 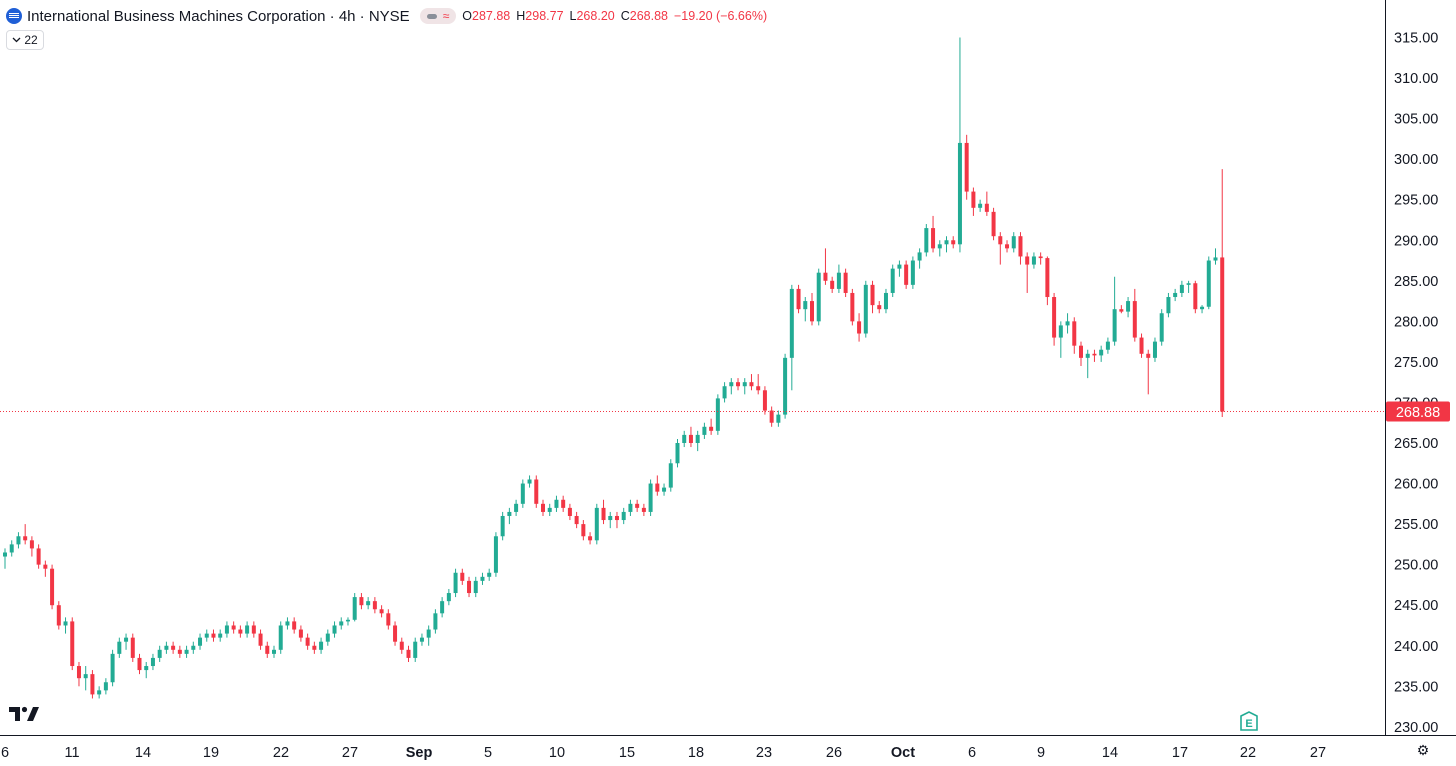 What do you see at coordinates (431, 16) in the screenshot?
I see `market-status-icon` at bounding box center [431, 16].